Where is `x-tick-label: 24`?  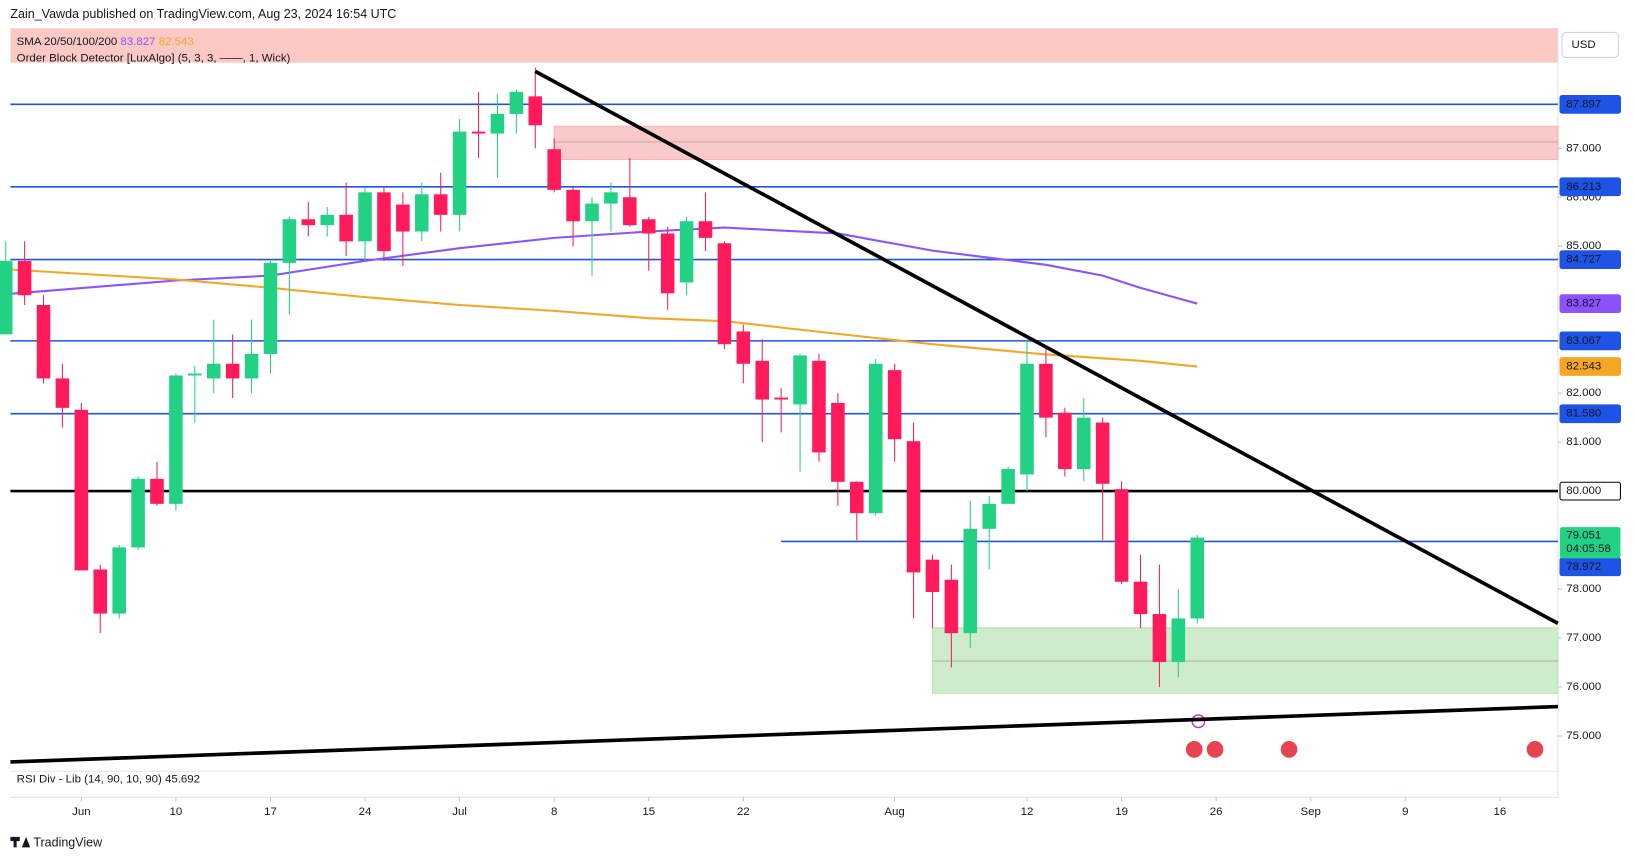 x-tick-label: 24 is located at coordinates (365, 812).